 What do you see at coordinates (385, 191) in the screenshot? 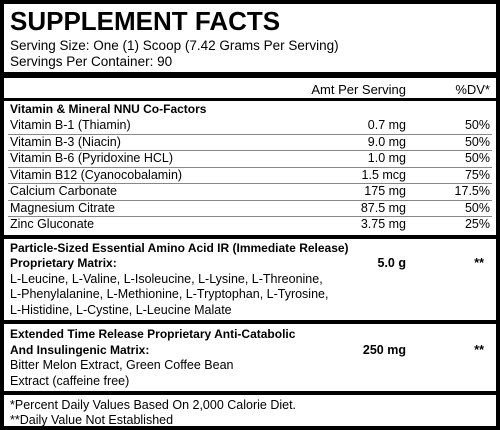
I see `nutrient-amount: 175 mg` at bounding box center [385, 191].